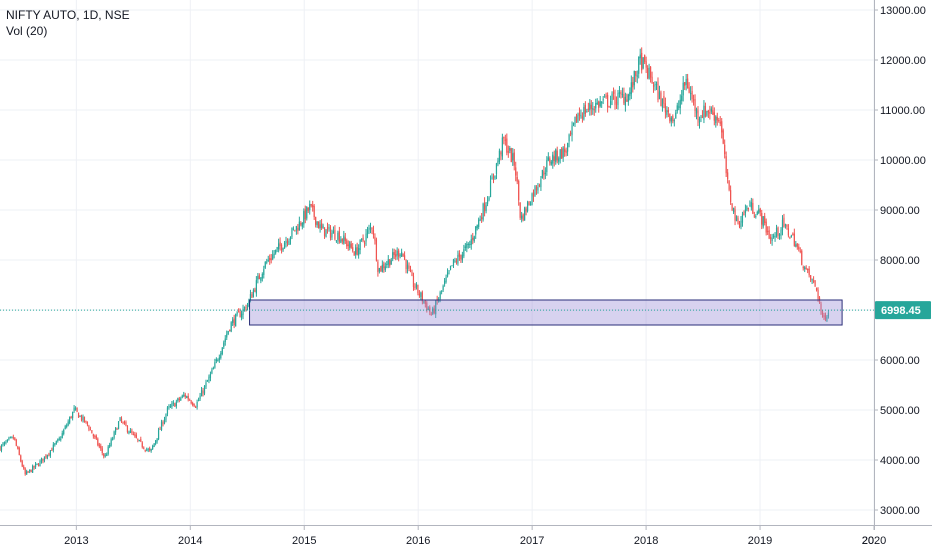 The height and width of the screenshot is (550, 932). I want to click on last-price-label: 6998.45, so click(901, 311).